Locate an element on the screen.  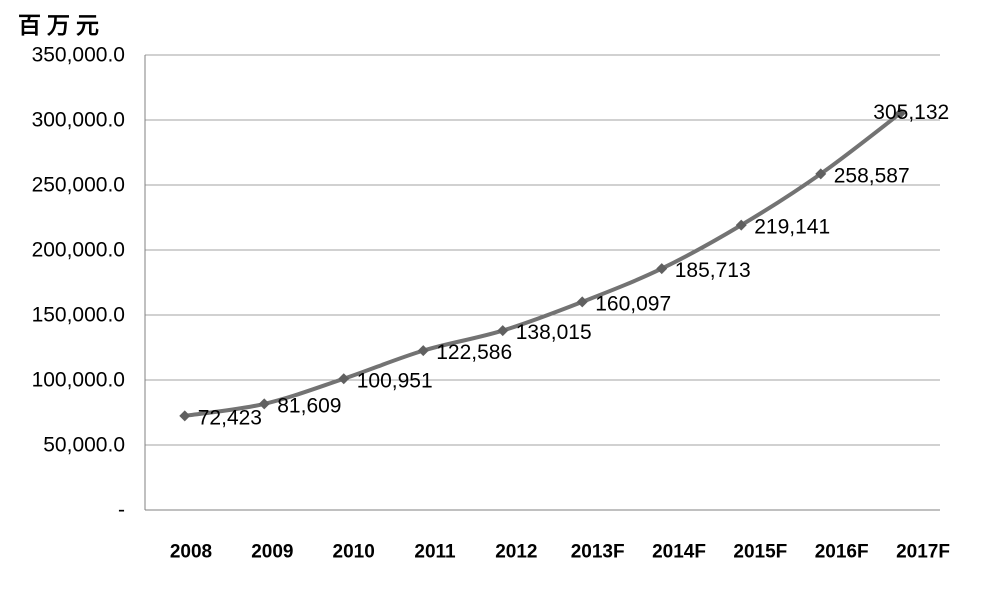
y-tick-label: 50,000.0 is located at coordinates (84, 445).